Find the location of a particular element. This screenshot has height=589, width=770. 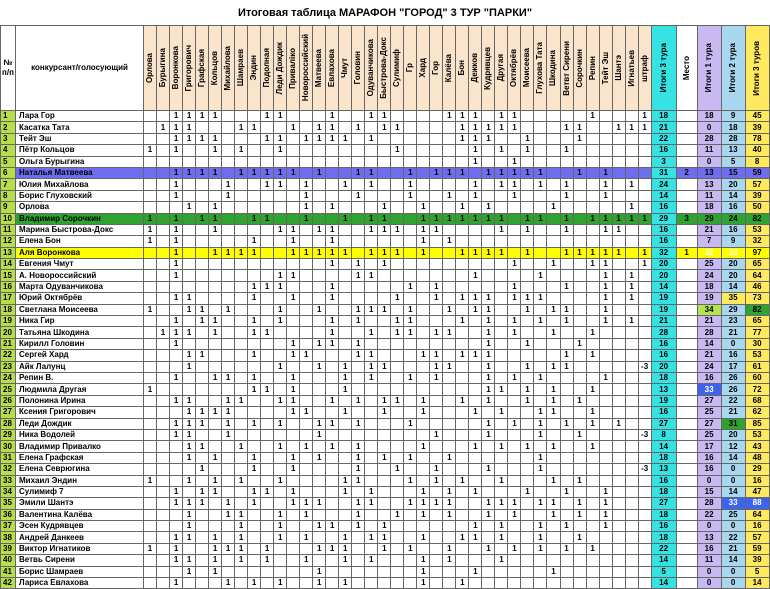

round2-total: 29 is located at coordinates (733, 310).